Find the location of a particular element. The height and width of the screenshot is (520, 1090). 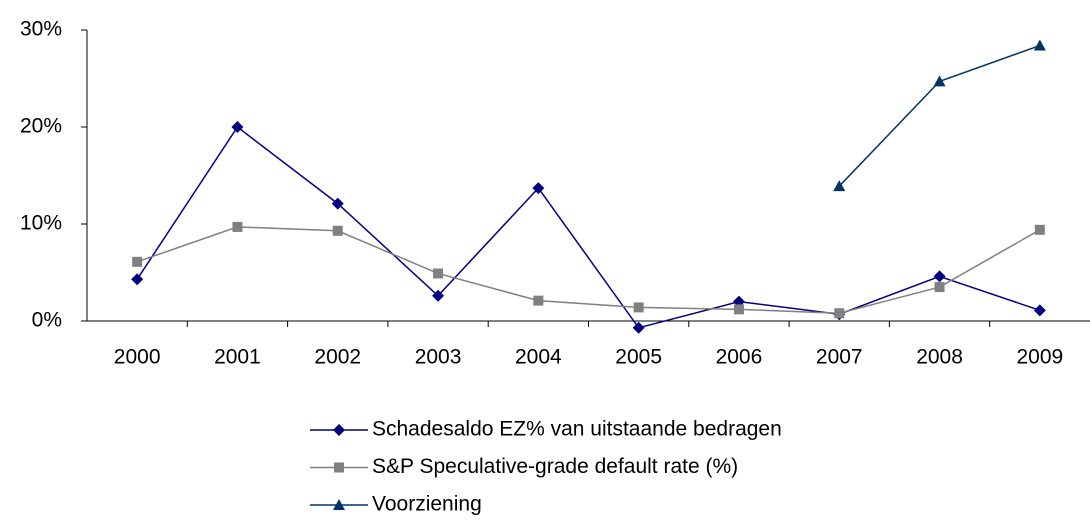

x-tick-label: 2007 is located at coordinates (839, 357).